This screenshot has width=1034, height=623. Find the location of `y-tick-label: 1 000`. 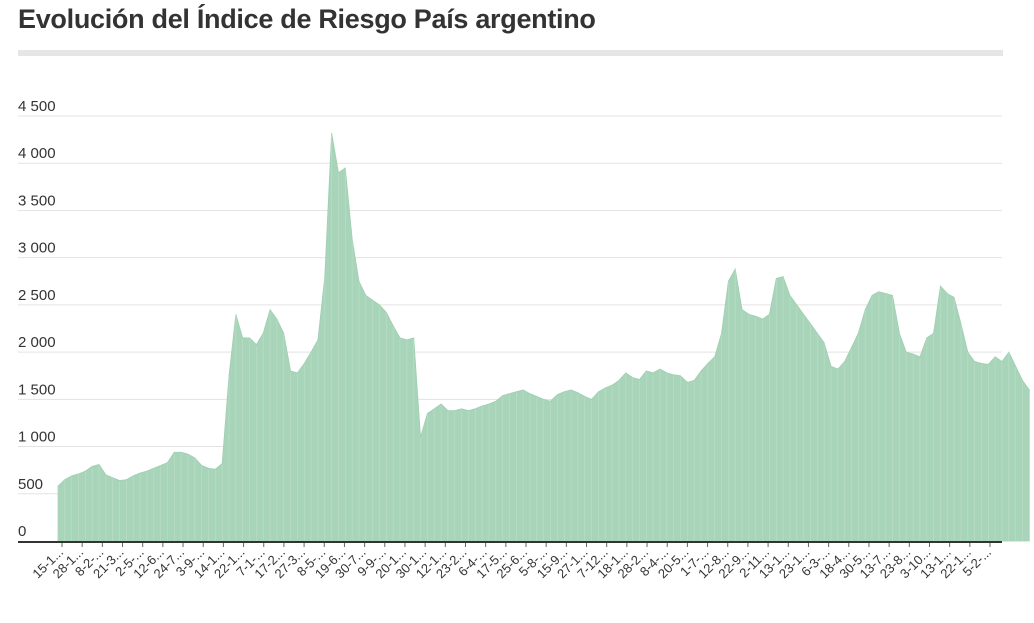

y-tick-label: 1 000 is located at coordinates (37, 437).